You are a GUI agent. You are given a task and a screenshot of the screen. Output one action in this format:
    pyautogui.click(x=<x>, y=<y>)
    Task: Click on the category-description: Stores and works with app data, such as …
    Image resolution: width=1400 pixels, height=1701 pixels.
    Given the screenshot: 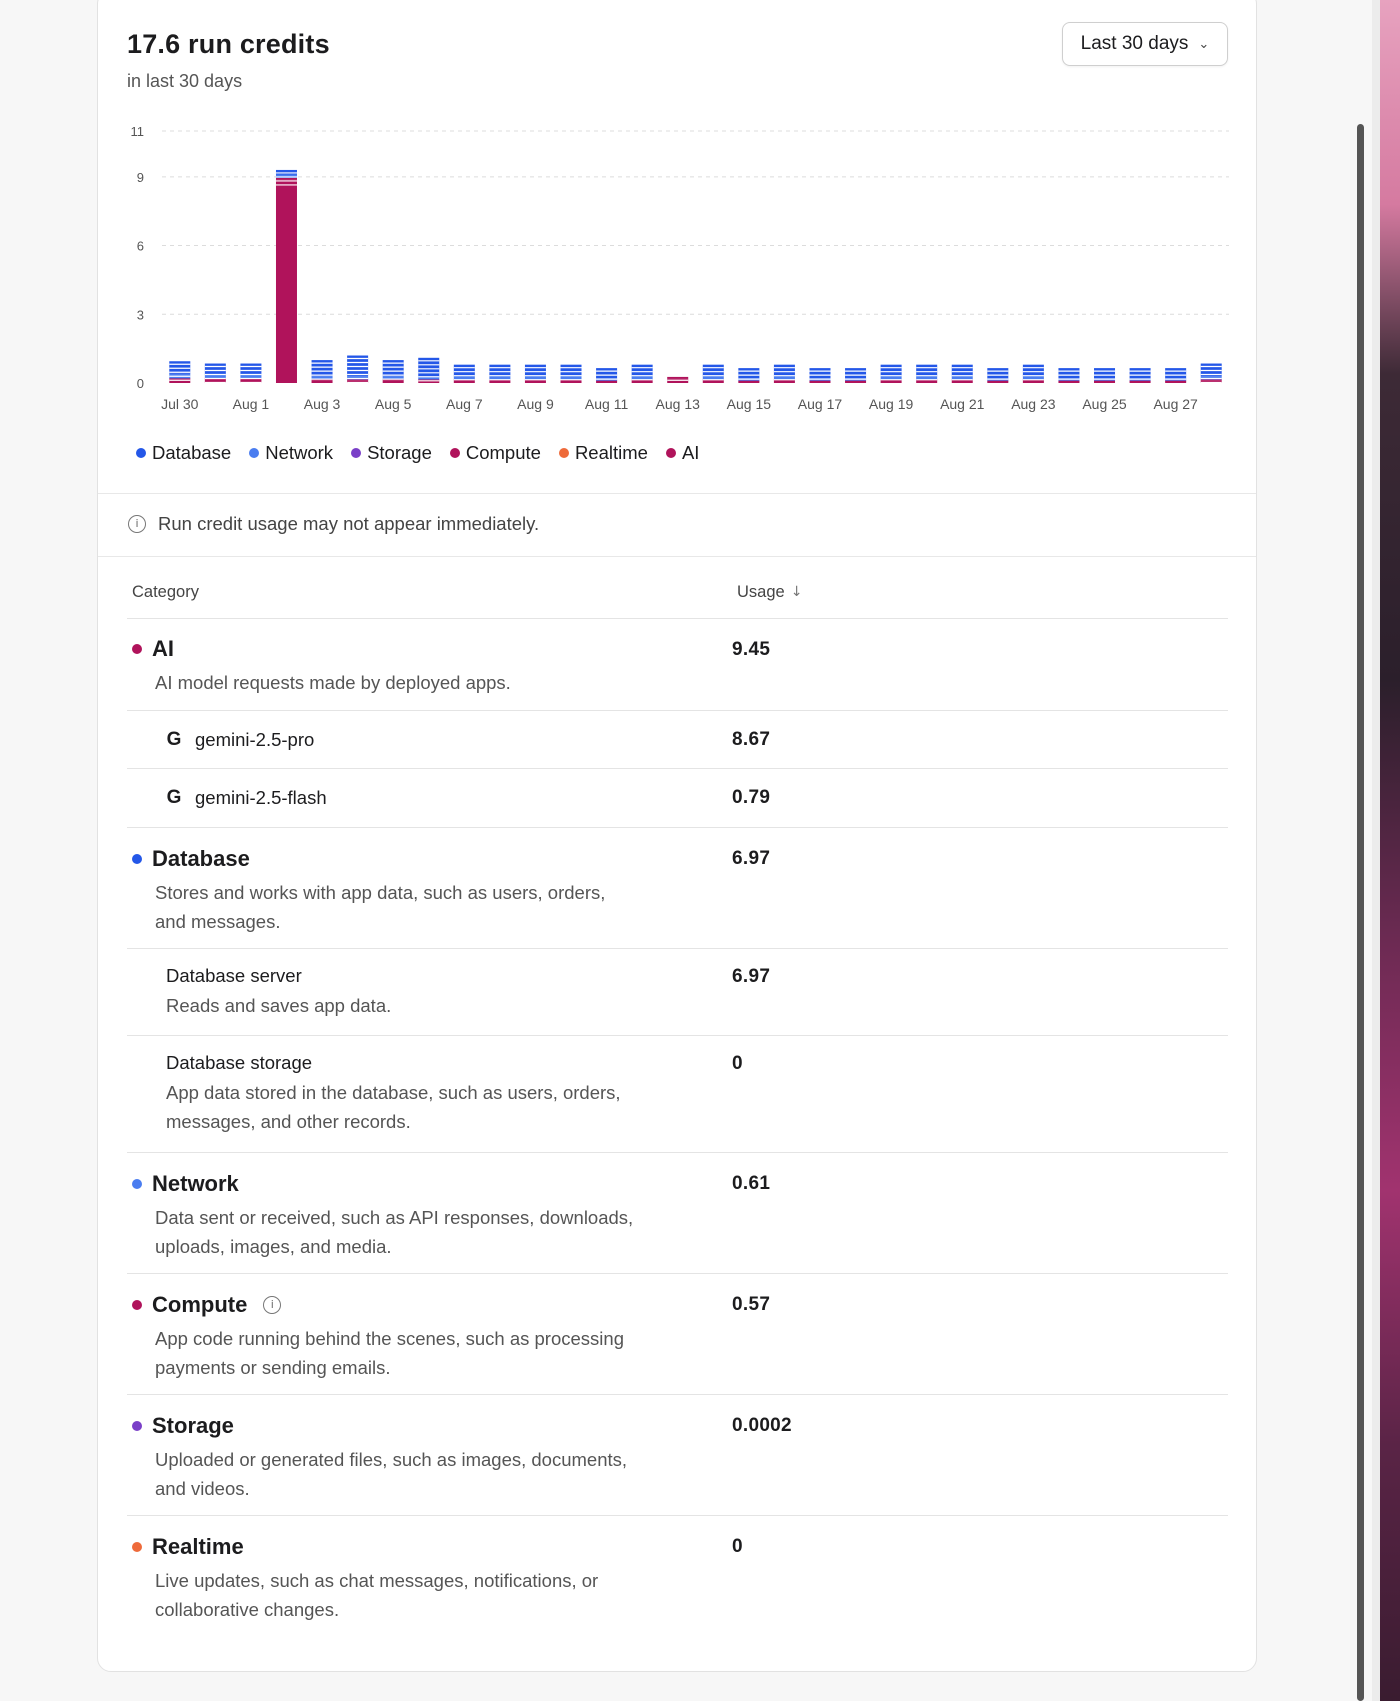 What is the action you would take?
    pyautogui.click(x=380, y=907)
    